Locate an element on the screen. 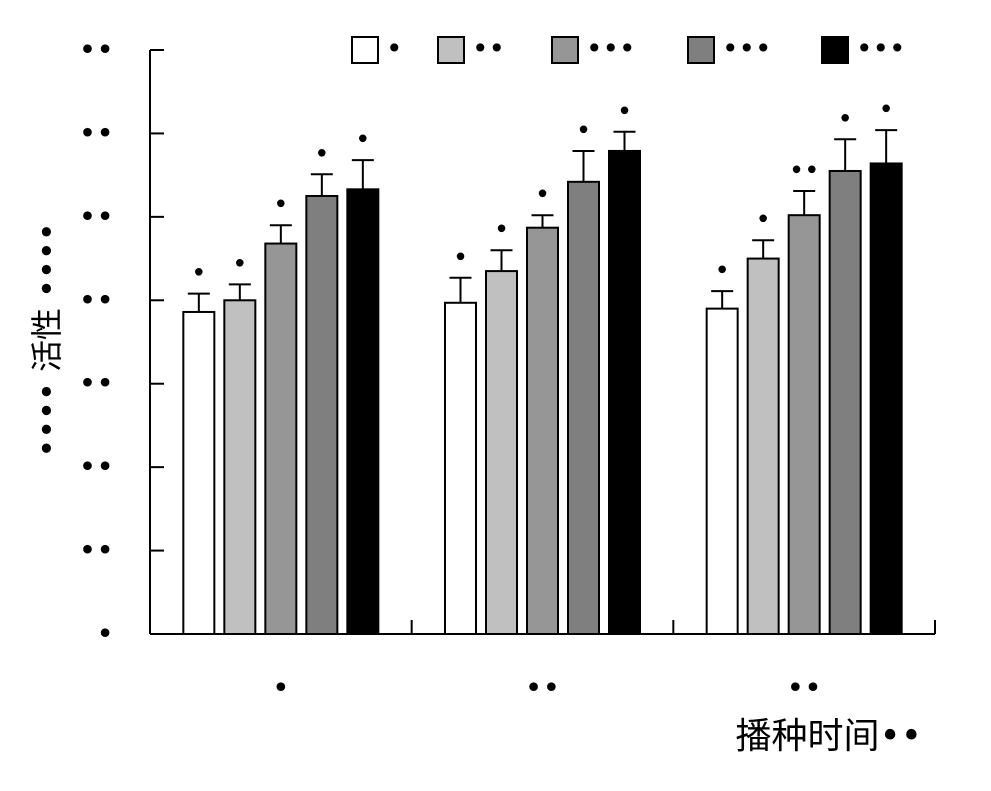 Image resolution: width=991 pixels, height=791 pixels. x-axis-label: 播种时间•• is located at coordinates (829, 736).